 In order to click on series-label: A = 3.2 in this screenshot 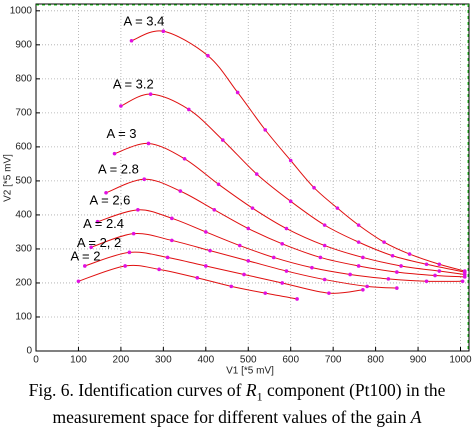, I will do `click(133, 84)`.